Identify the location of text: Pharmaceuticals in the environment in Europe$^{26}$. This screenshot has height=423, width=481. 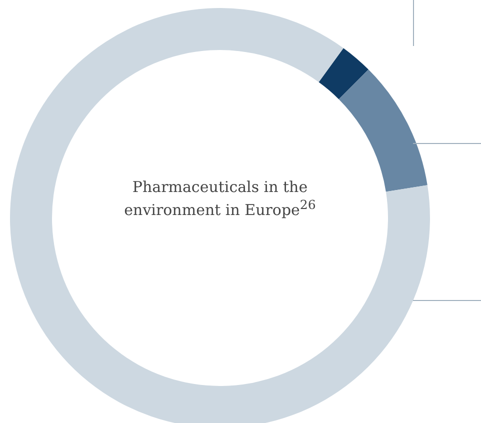
(220, 198).